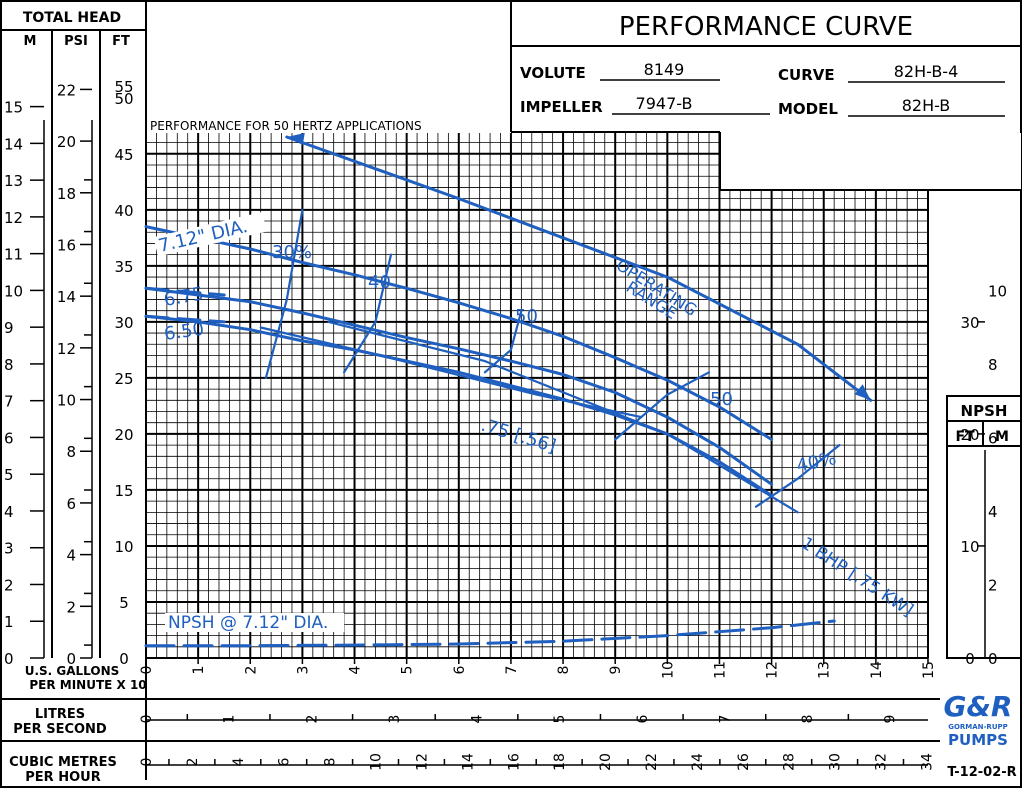 This screenshot has height=789, width=1023. I want to click on npsh-scale: NPSH FT M 0 10 20 30 0 2 4 6 8 10, so click(984, 475).